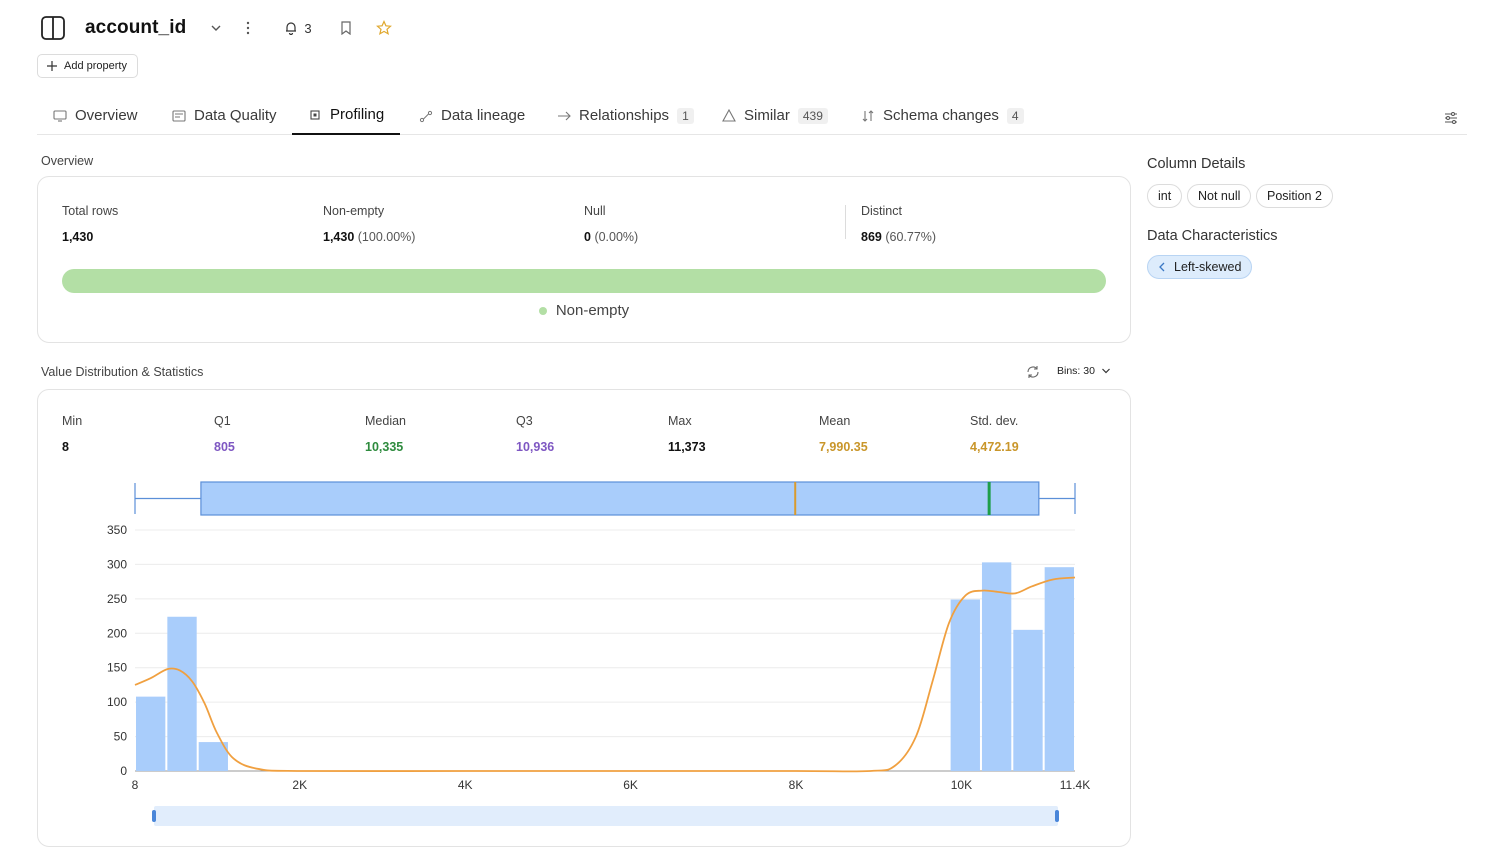  I want to click on x-tick-label: 6K, so click(630, 785).